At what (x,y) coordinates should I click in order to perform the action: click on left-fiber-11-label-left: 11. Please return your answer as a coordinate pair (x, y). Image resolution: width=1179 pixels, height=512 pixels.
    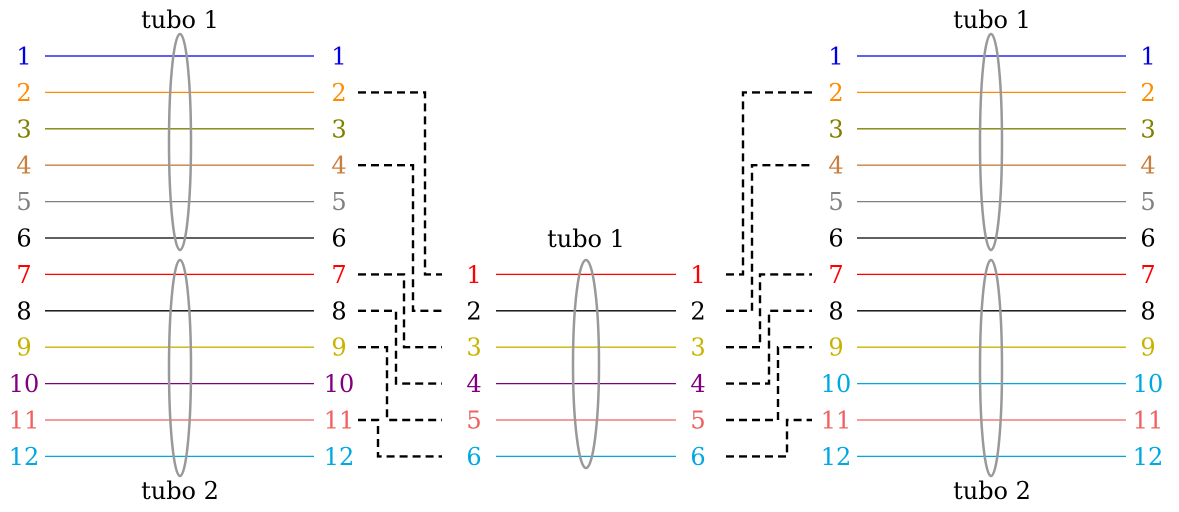
    Looking at the image, I should click on (24, 421).